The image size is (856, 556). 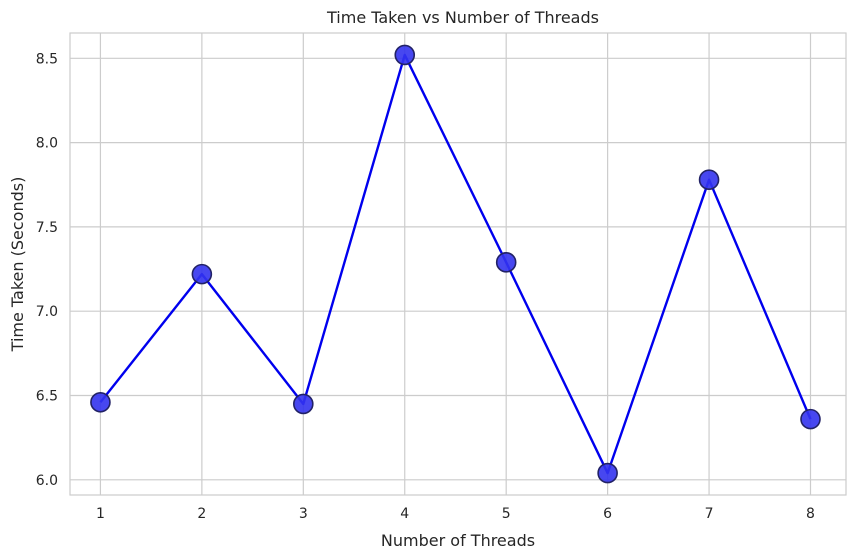 I want to click on x-tick-label: 2, so click(x=201, y=514).